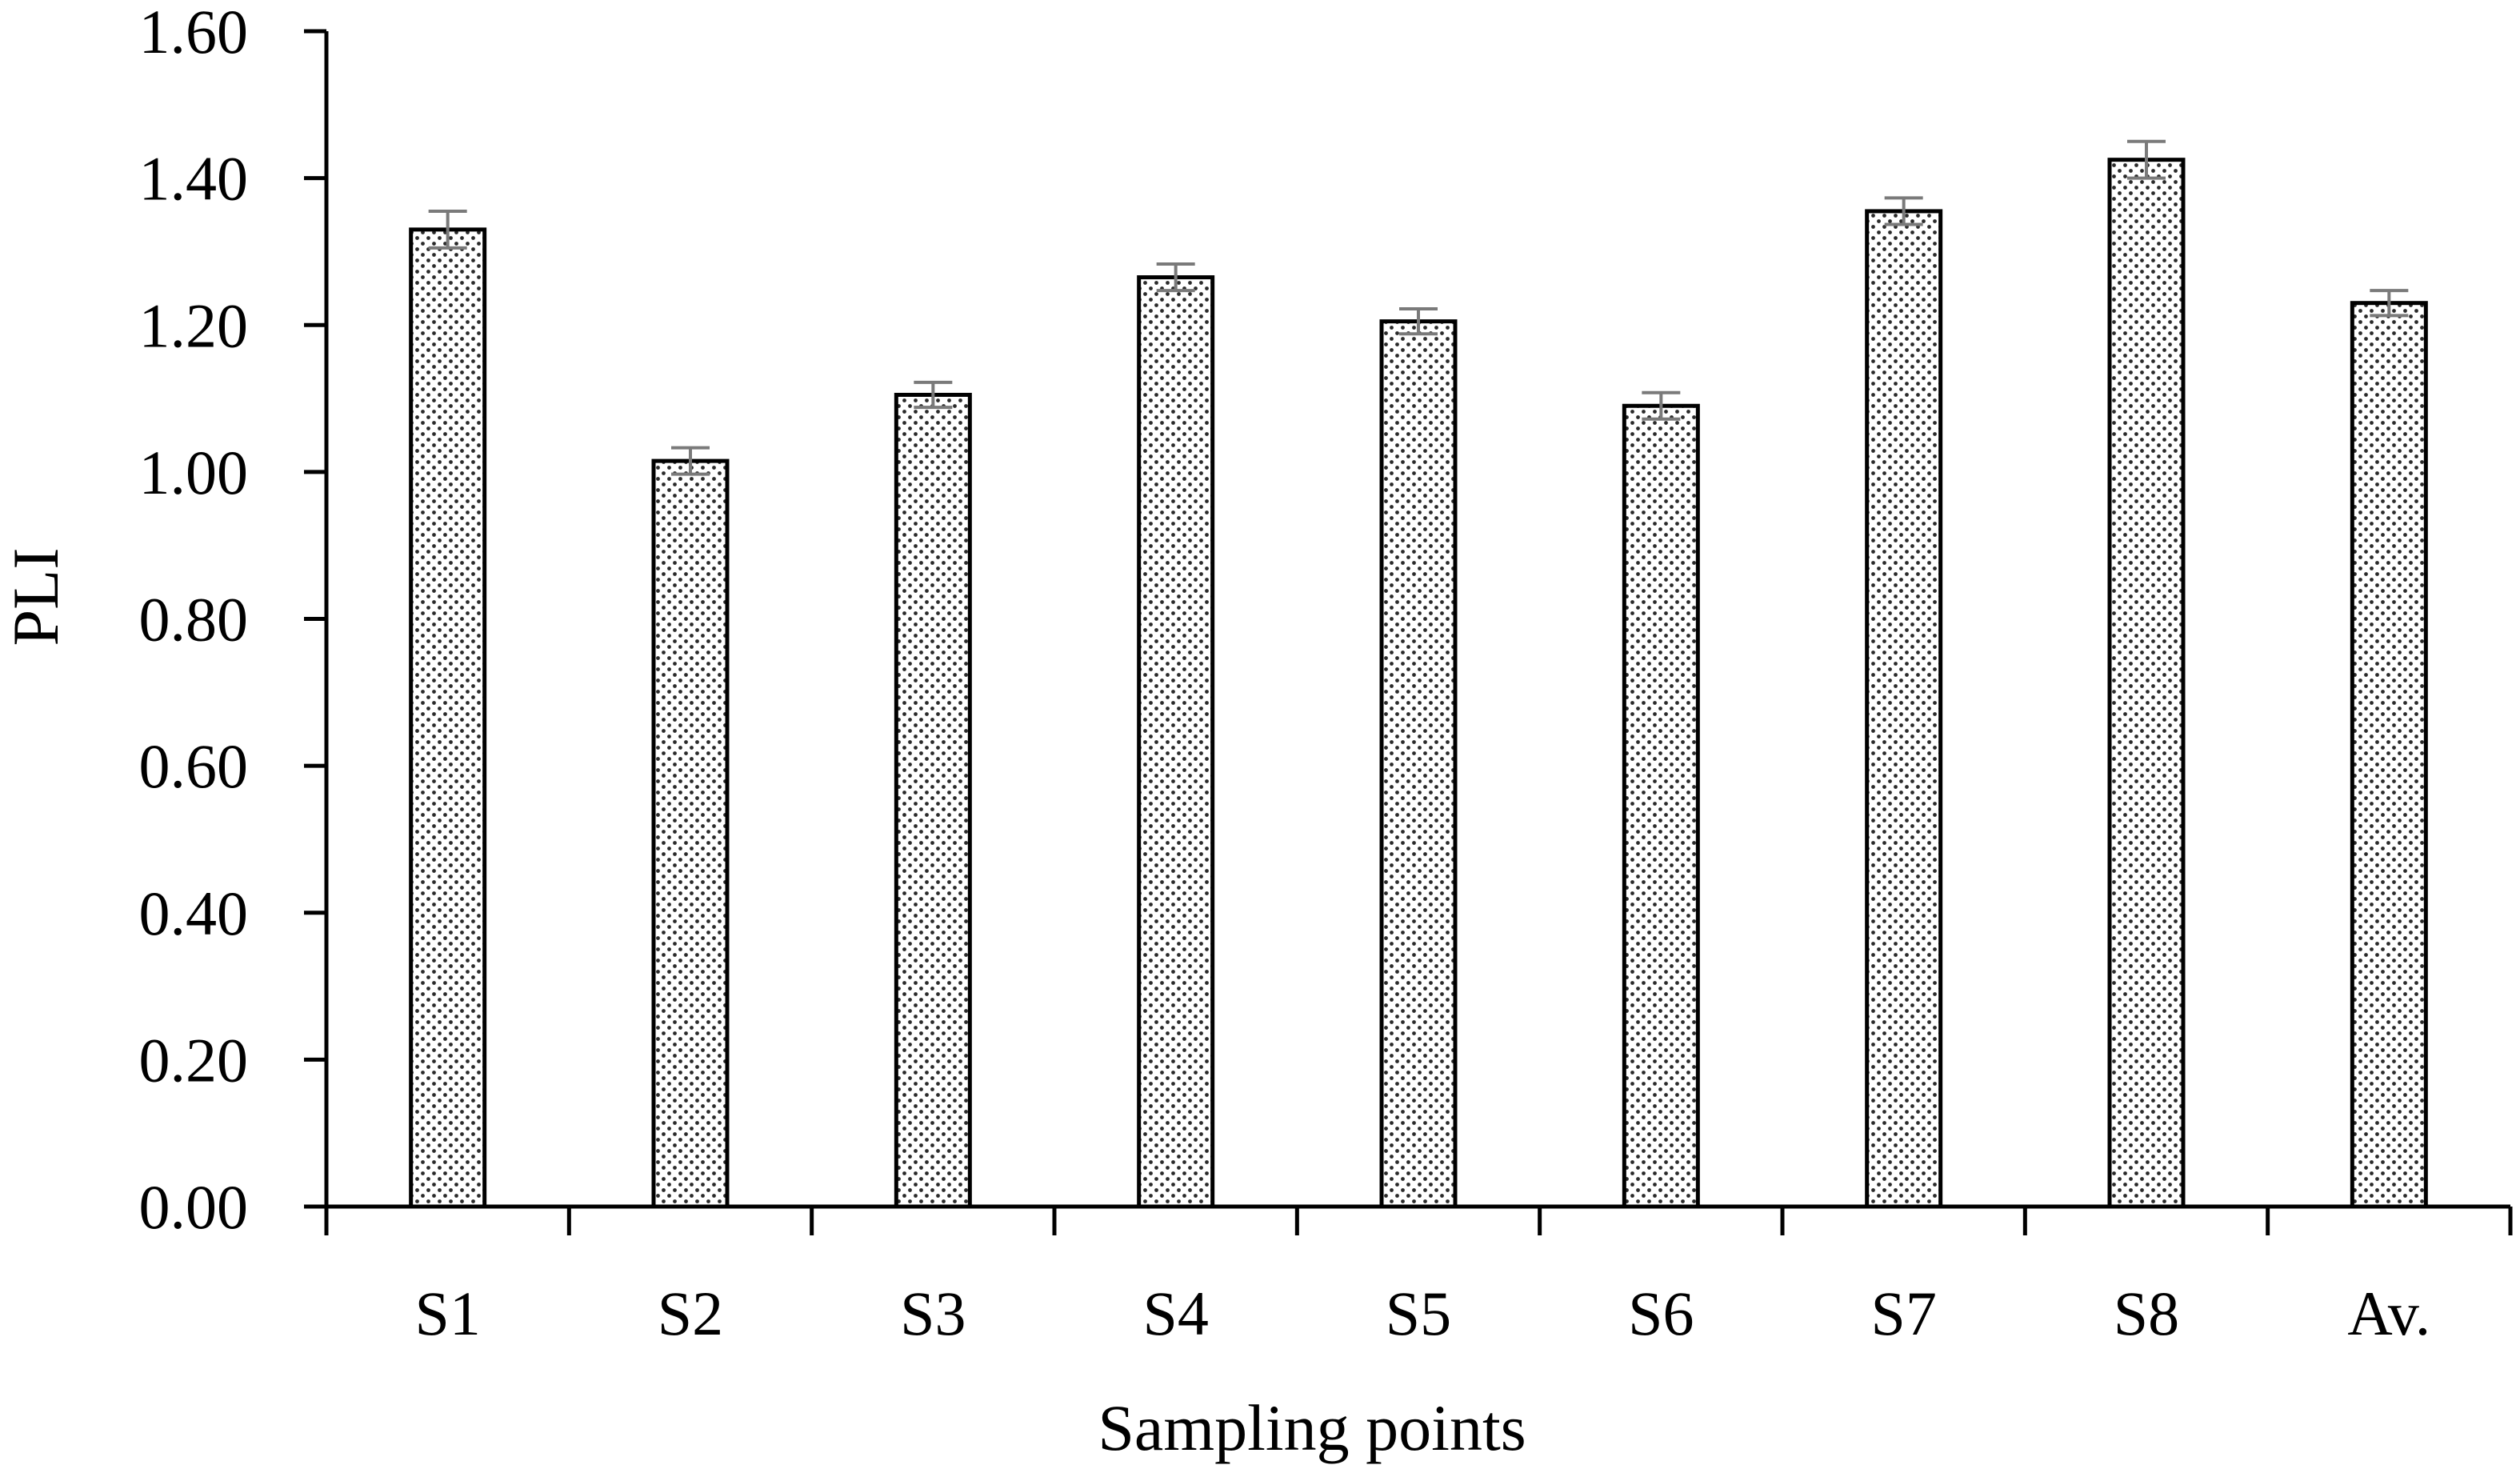  Describe the element at coordinates (1418, 1313) in the screenshot. I see `x-tick-label: S5` at that location.